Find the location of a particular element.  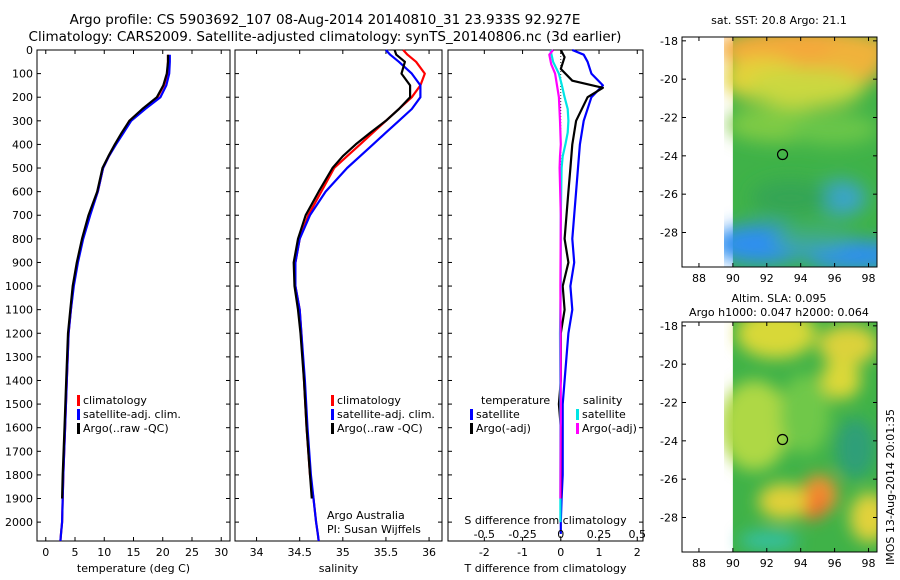

xtick-label: 25 is located at coordinates (192, 552).